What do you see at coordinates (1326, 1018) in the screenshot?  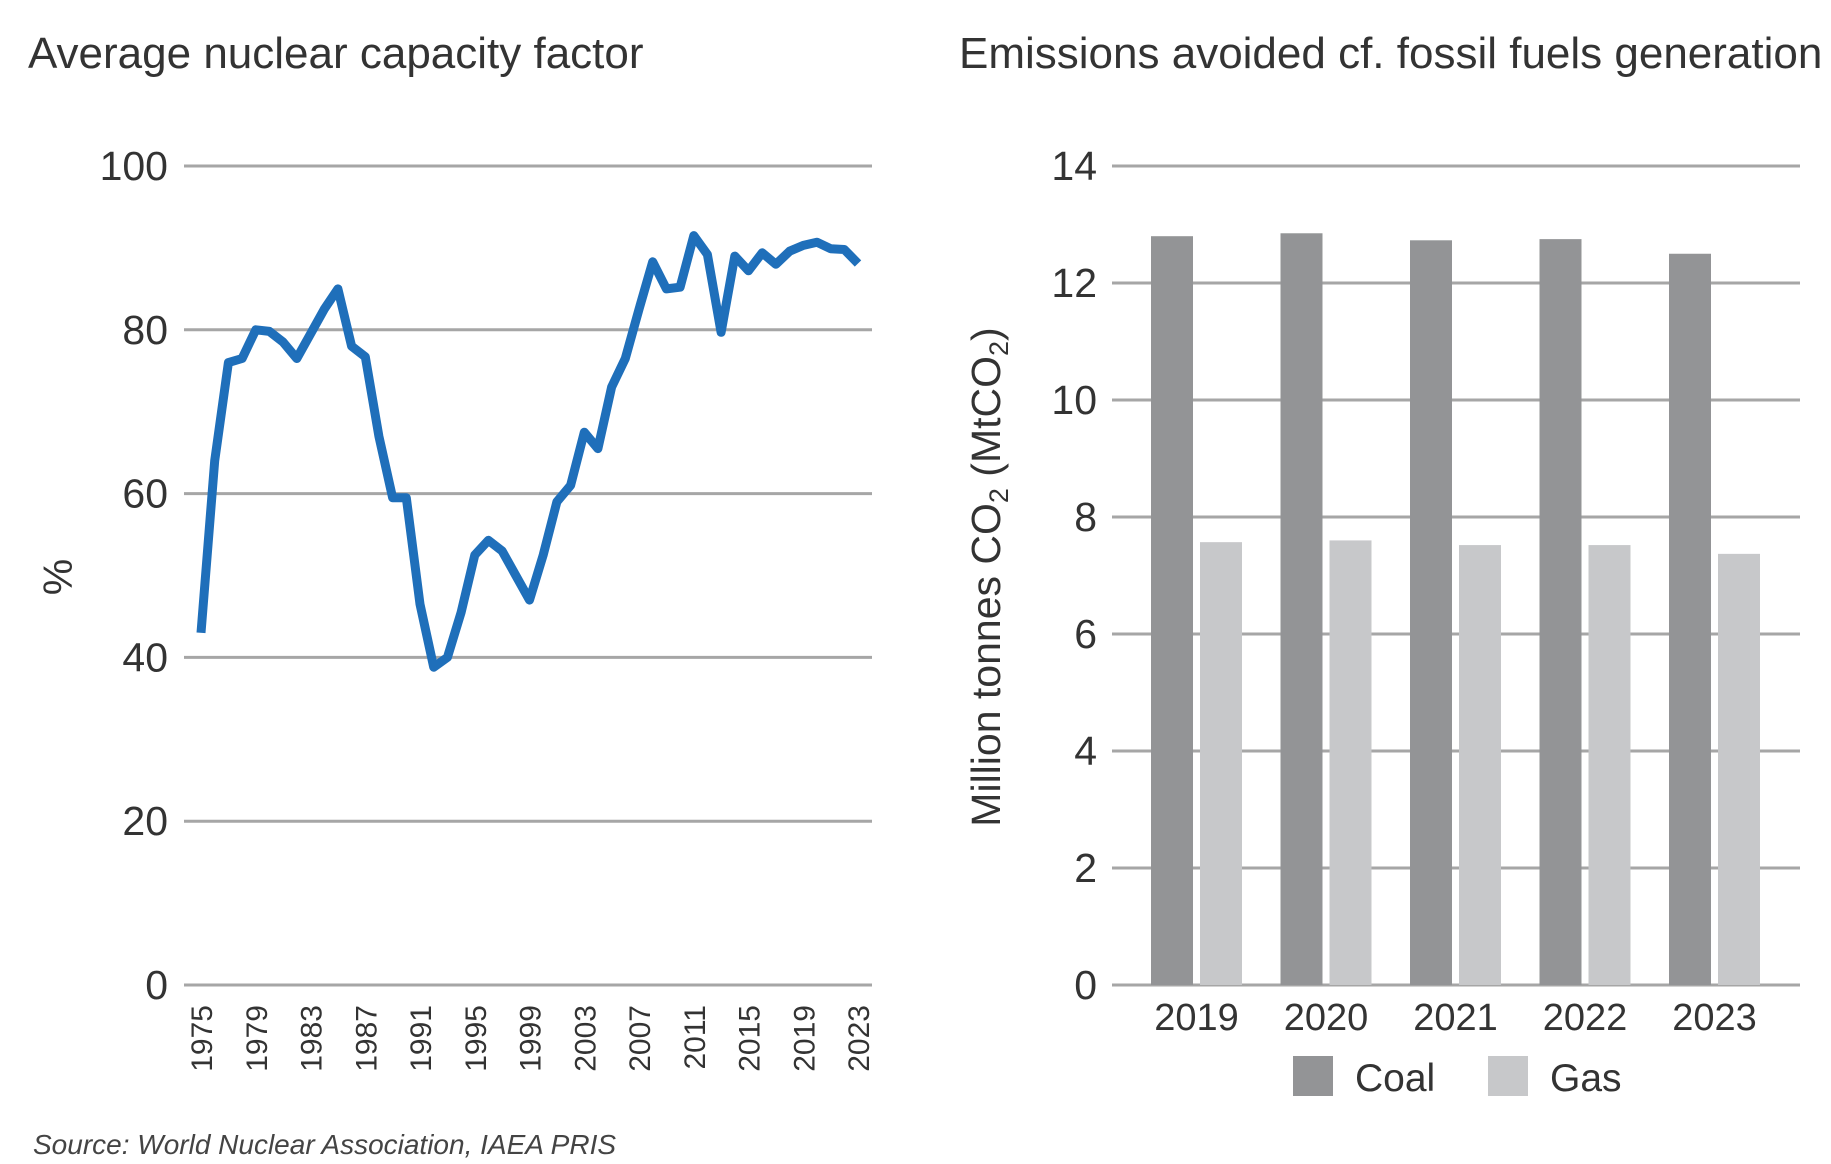 I see `emissions-avoided-x-tick-label: 2020` at bounding box center [1326, 1018].